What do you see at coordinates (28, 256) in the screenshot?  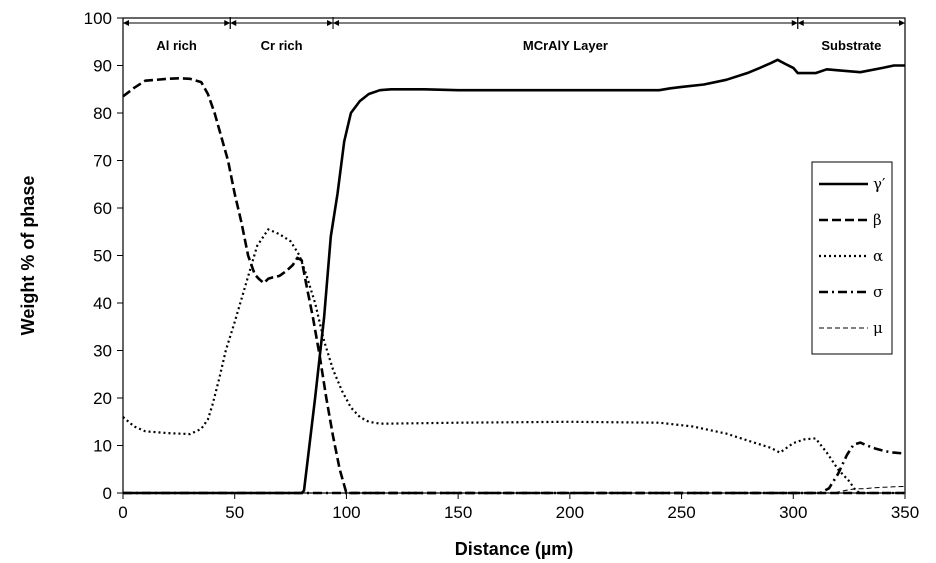 I see `y-axis-title: Weight % of phase` at bounding box center [28, 256].